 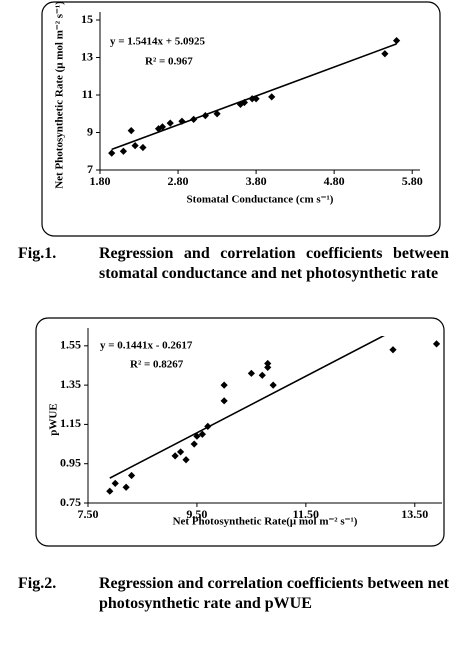 I want to click on y-axis-label: pWUE, so click(x=54, y=419).